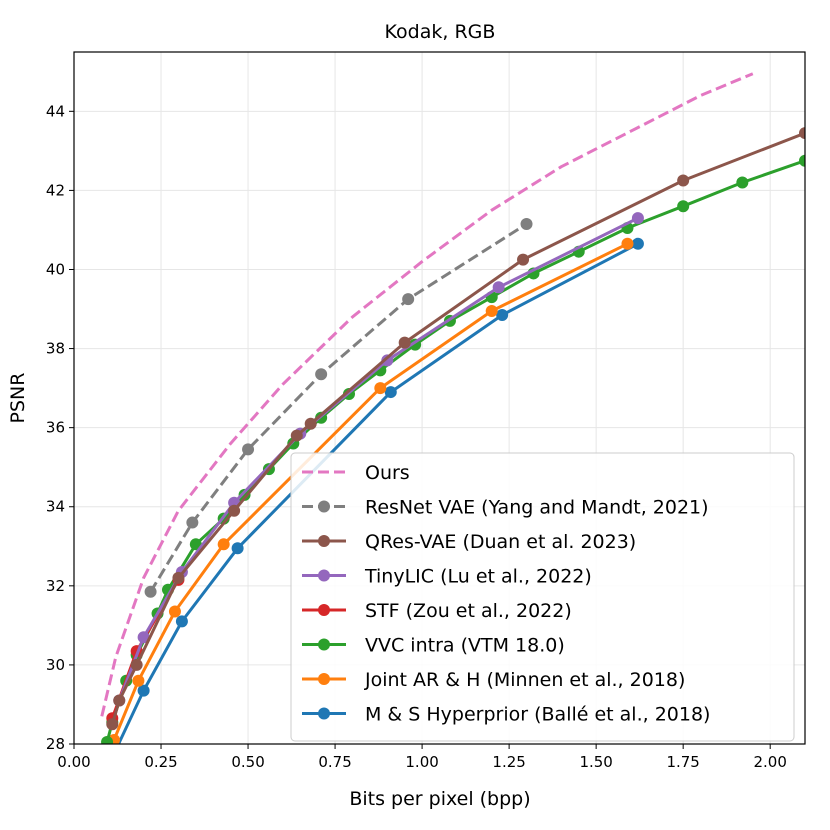 The image size is (830, 830). I want to click on legend-label: TinyLIC (Lu et al., 2022), so click(478, 577).